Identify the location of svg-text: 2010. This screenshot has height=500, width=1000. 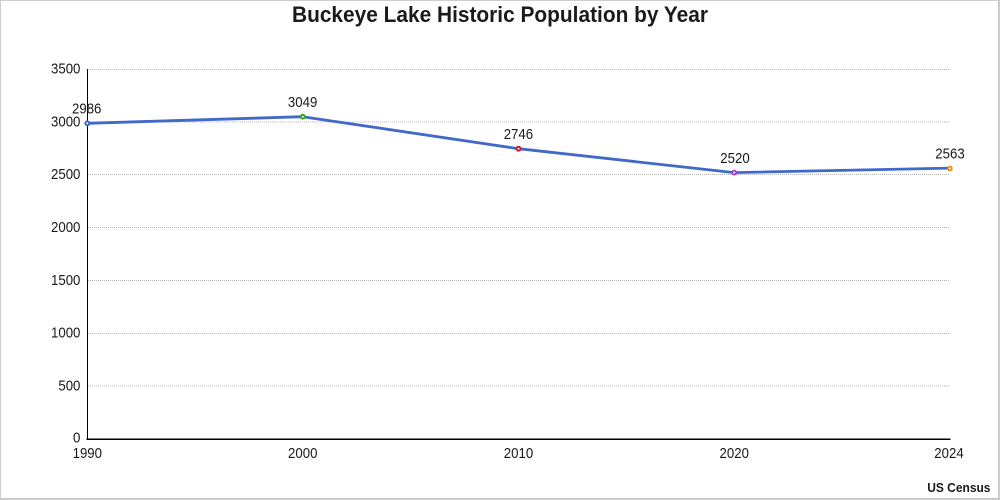
(518, 453).